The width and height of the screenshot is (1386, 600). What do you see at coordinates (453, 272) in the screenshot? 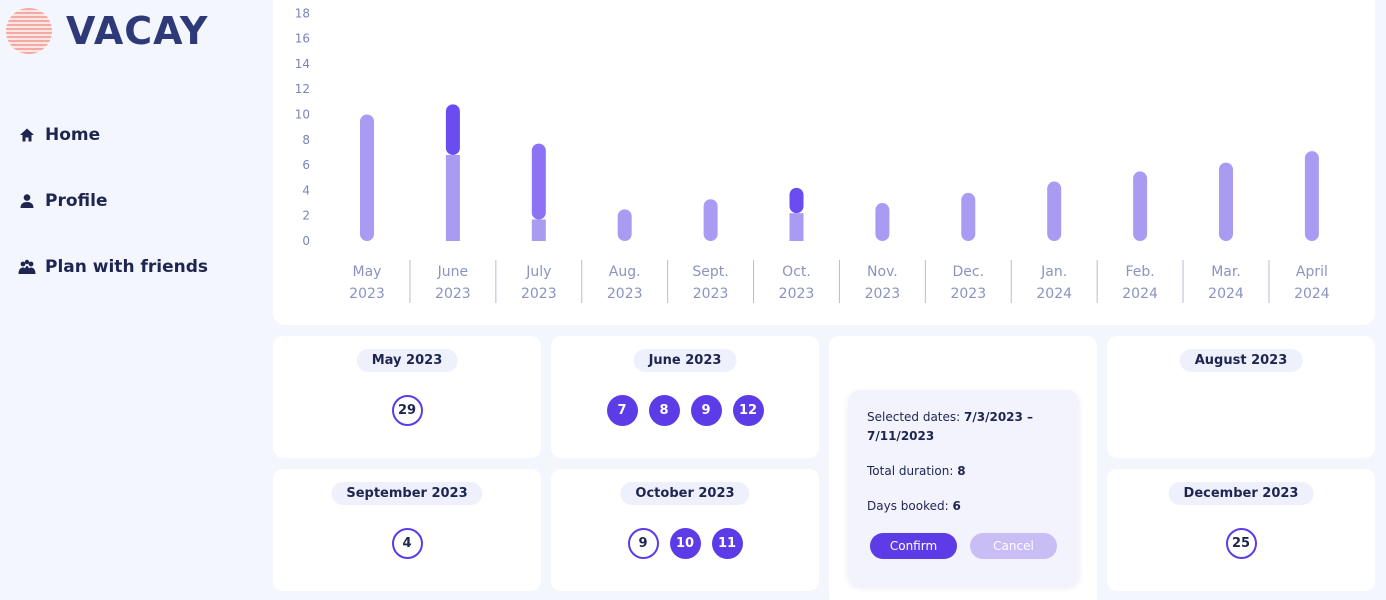
I see `x-tick-month: June` at bounding box center [453, 272].